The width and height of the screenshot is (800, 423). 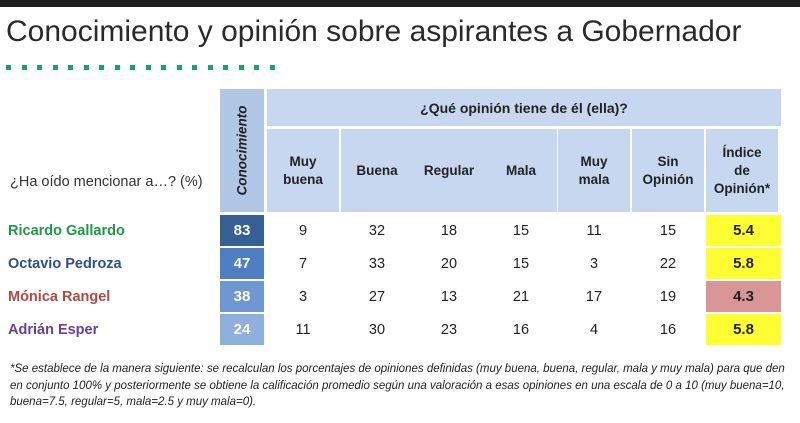 What do you see at coordinates (66, 230) in the screenshot?
I see `row-name: Ricardo Gallardo` at bounding box center [66, 230].